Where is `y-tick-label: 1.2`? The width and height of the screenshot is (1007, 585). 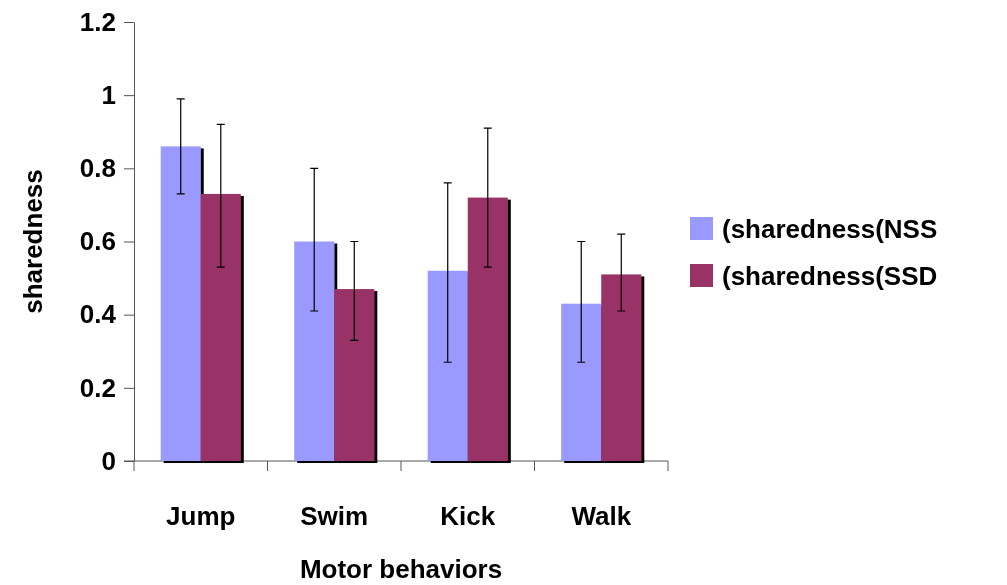 y-tick-label: 1.2 is located at coordinates (97, 21).